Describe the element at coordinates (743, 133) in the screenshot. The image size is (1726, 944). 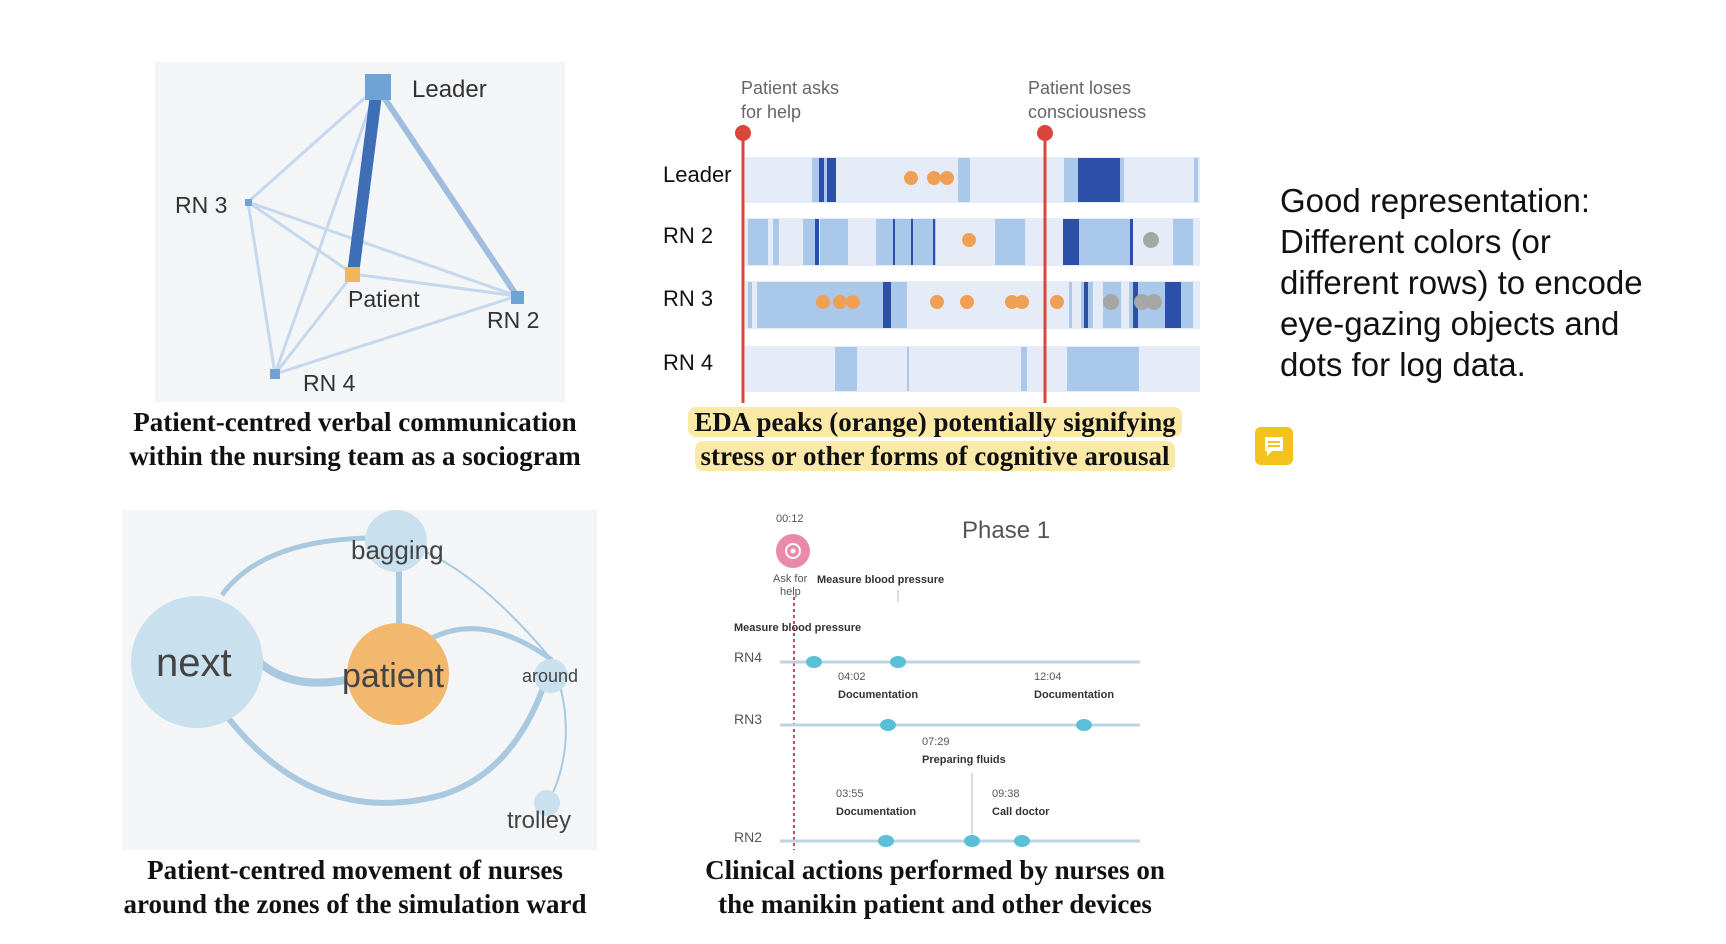
I see `event-1-marker` at that location.